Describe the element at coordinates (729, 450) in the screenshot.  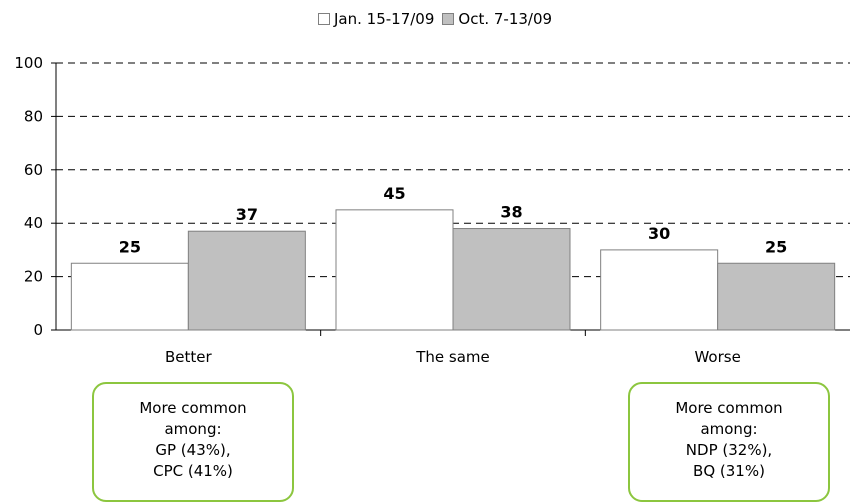
I see `note-worse-line-3: NDP (32%),` at that location.